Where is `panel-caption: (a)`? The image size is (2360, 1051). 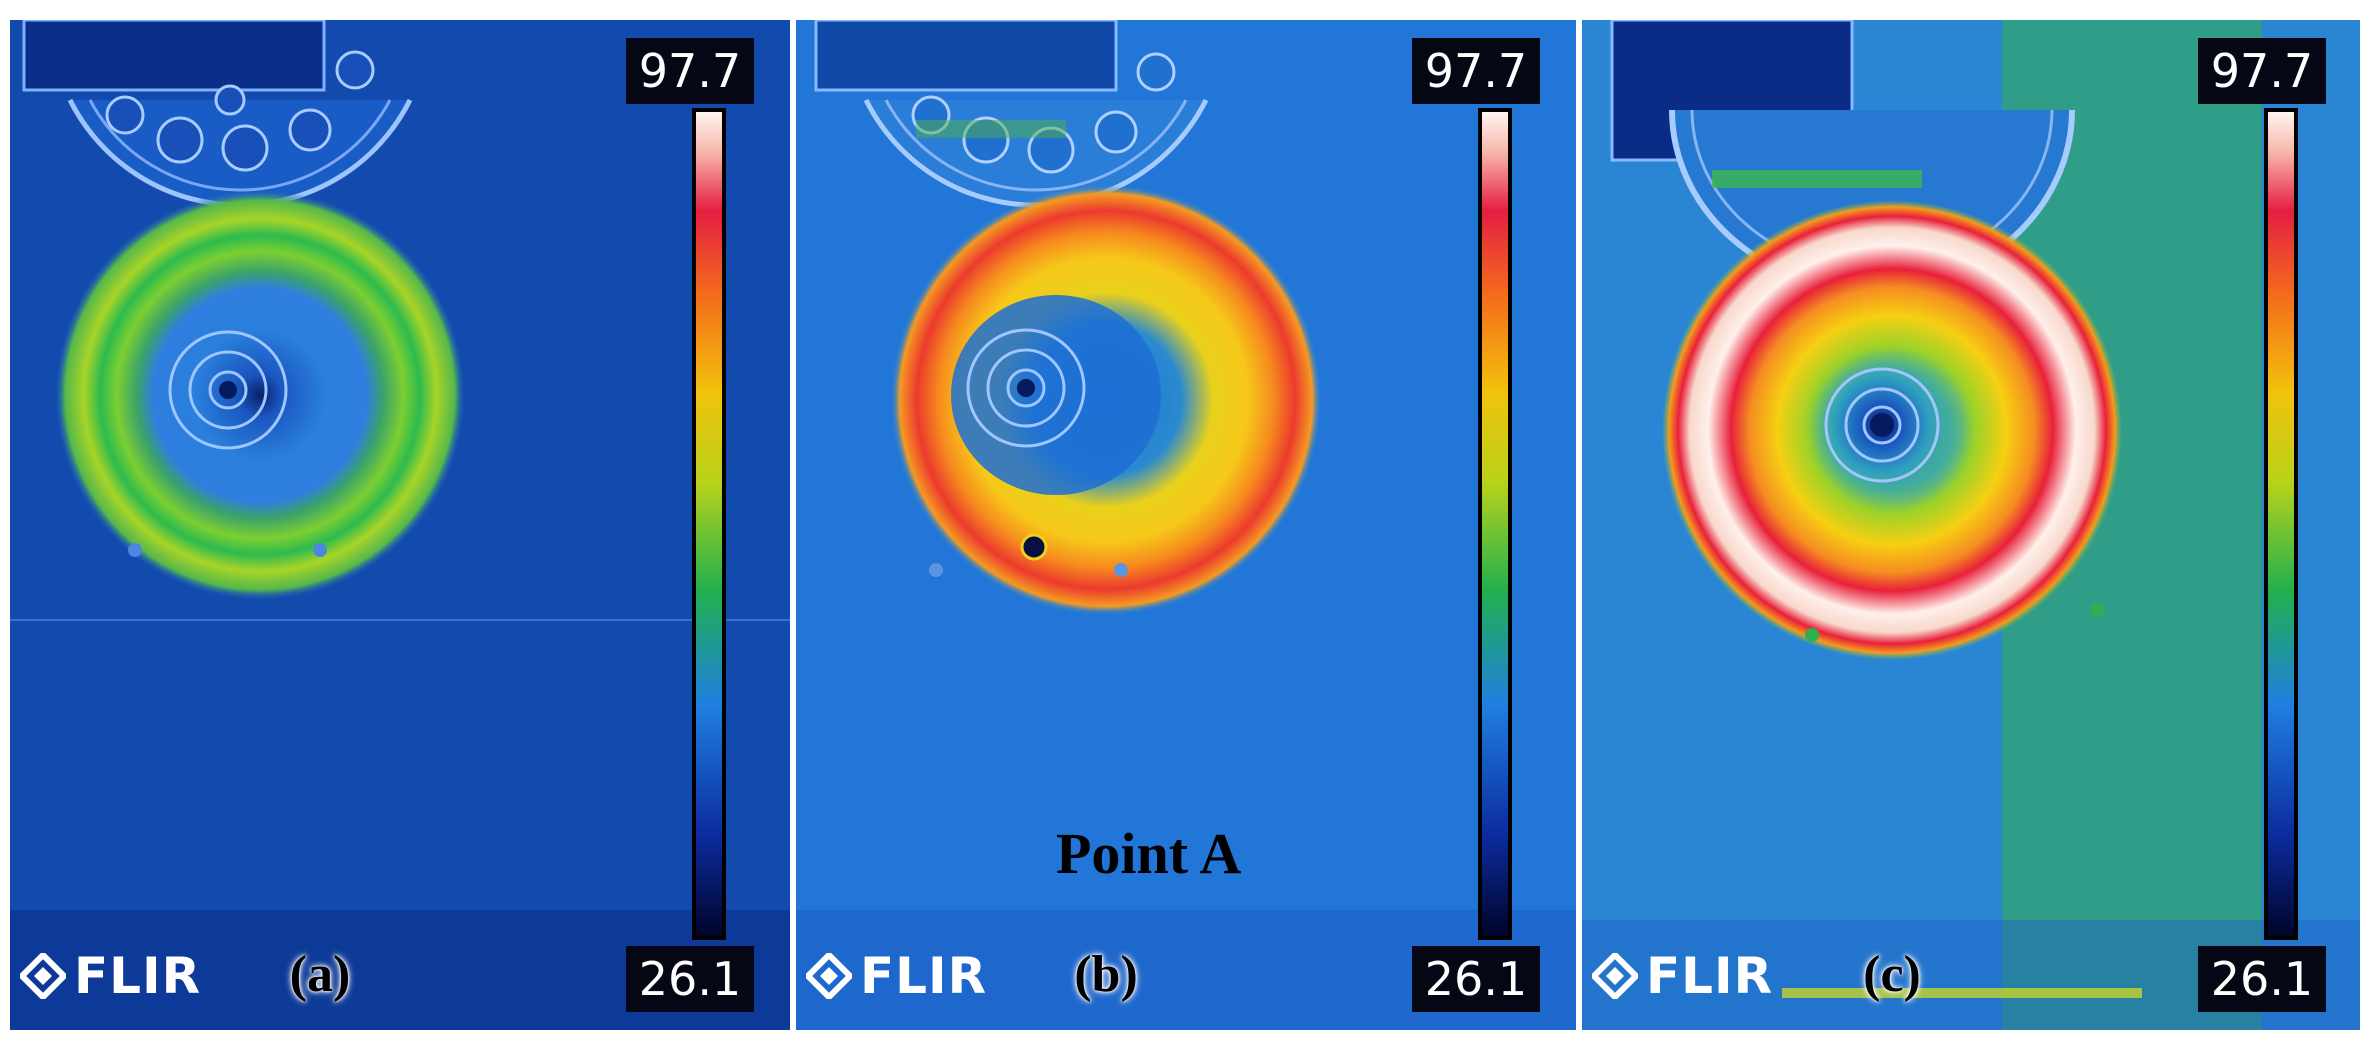
panel-caption: (a) is located at coordinates (320, 974).